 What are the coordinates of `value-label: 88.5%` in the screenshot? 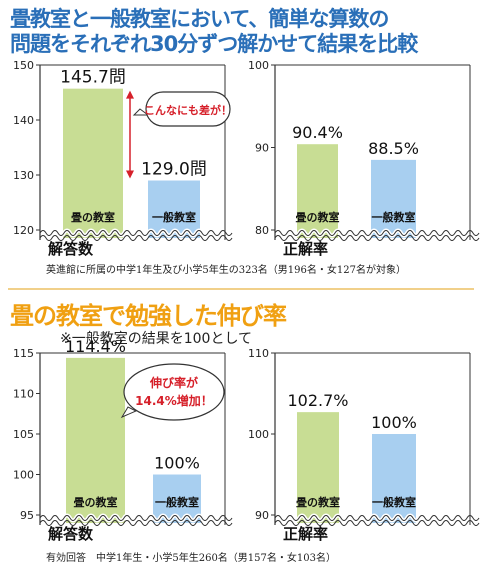 It's located at (393, 148).